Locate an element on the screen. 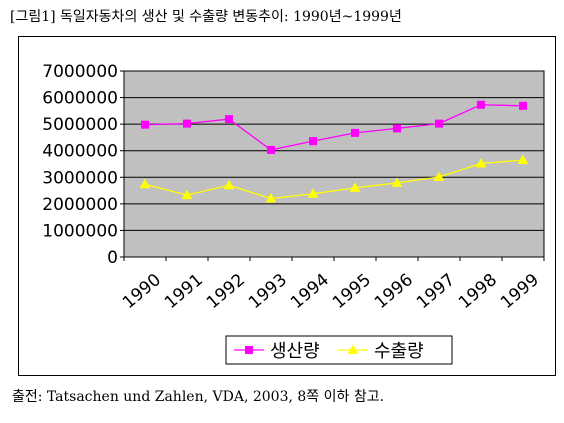  legend-item: 생산량 is located at coordinates (277, 351).